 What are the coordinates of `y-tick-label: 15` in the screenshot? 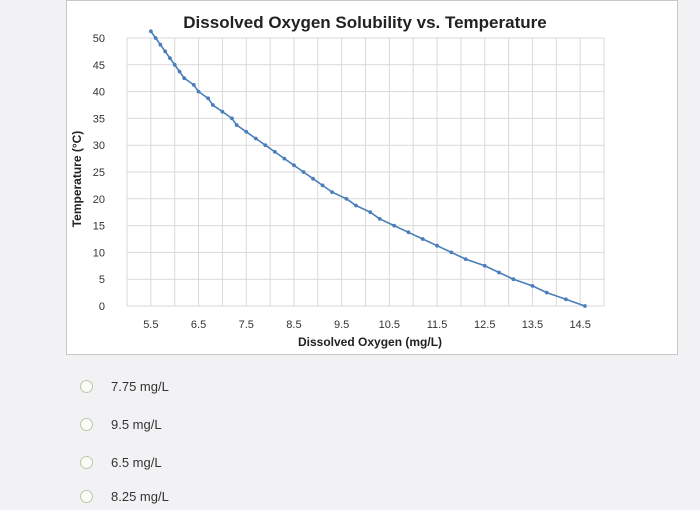 It's located at (99, 227).